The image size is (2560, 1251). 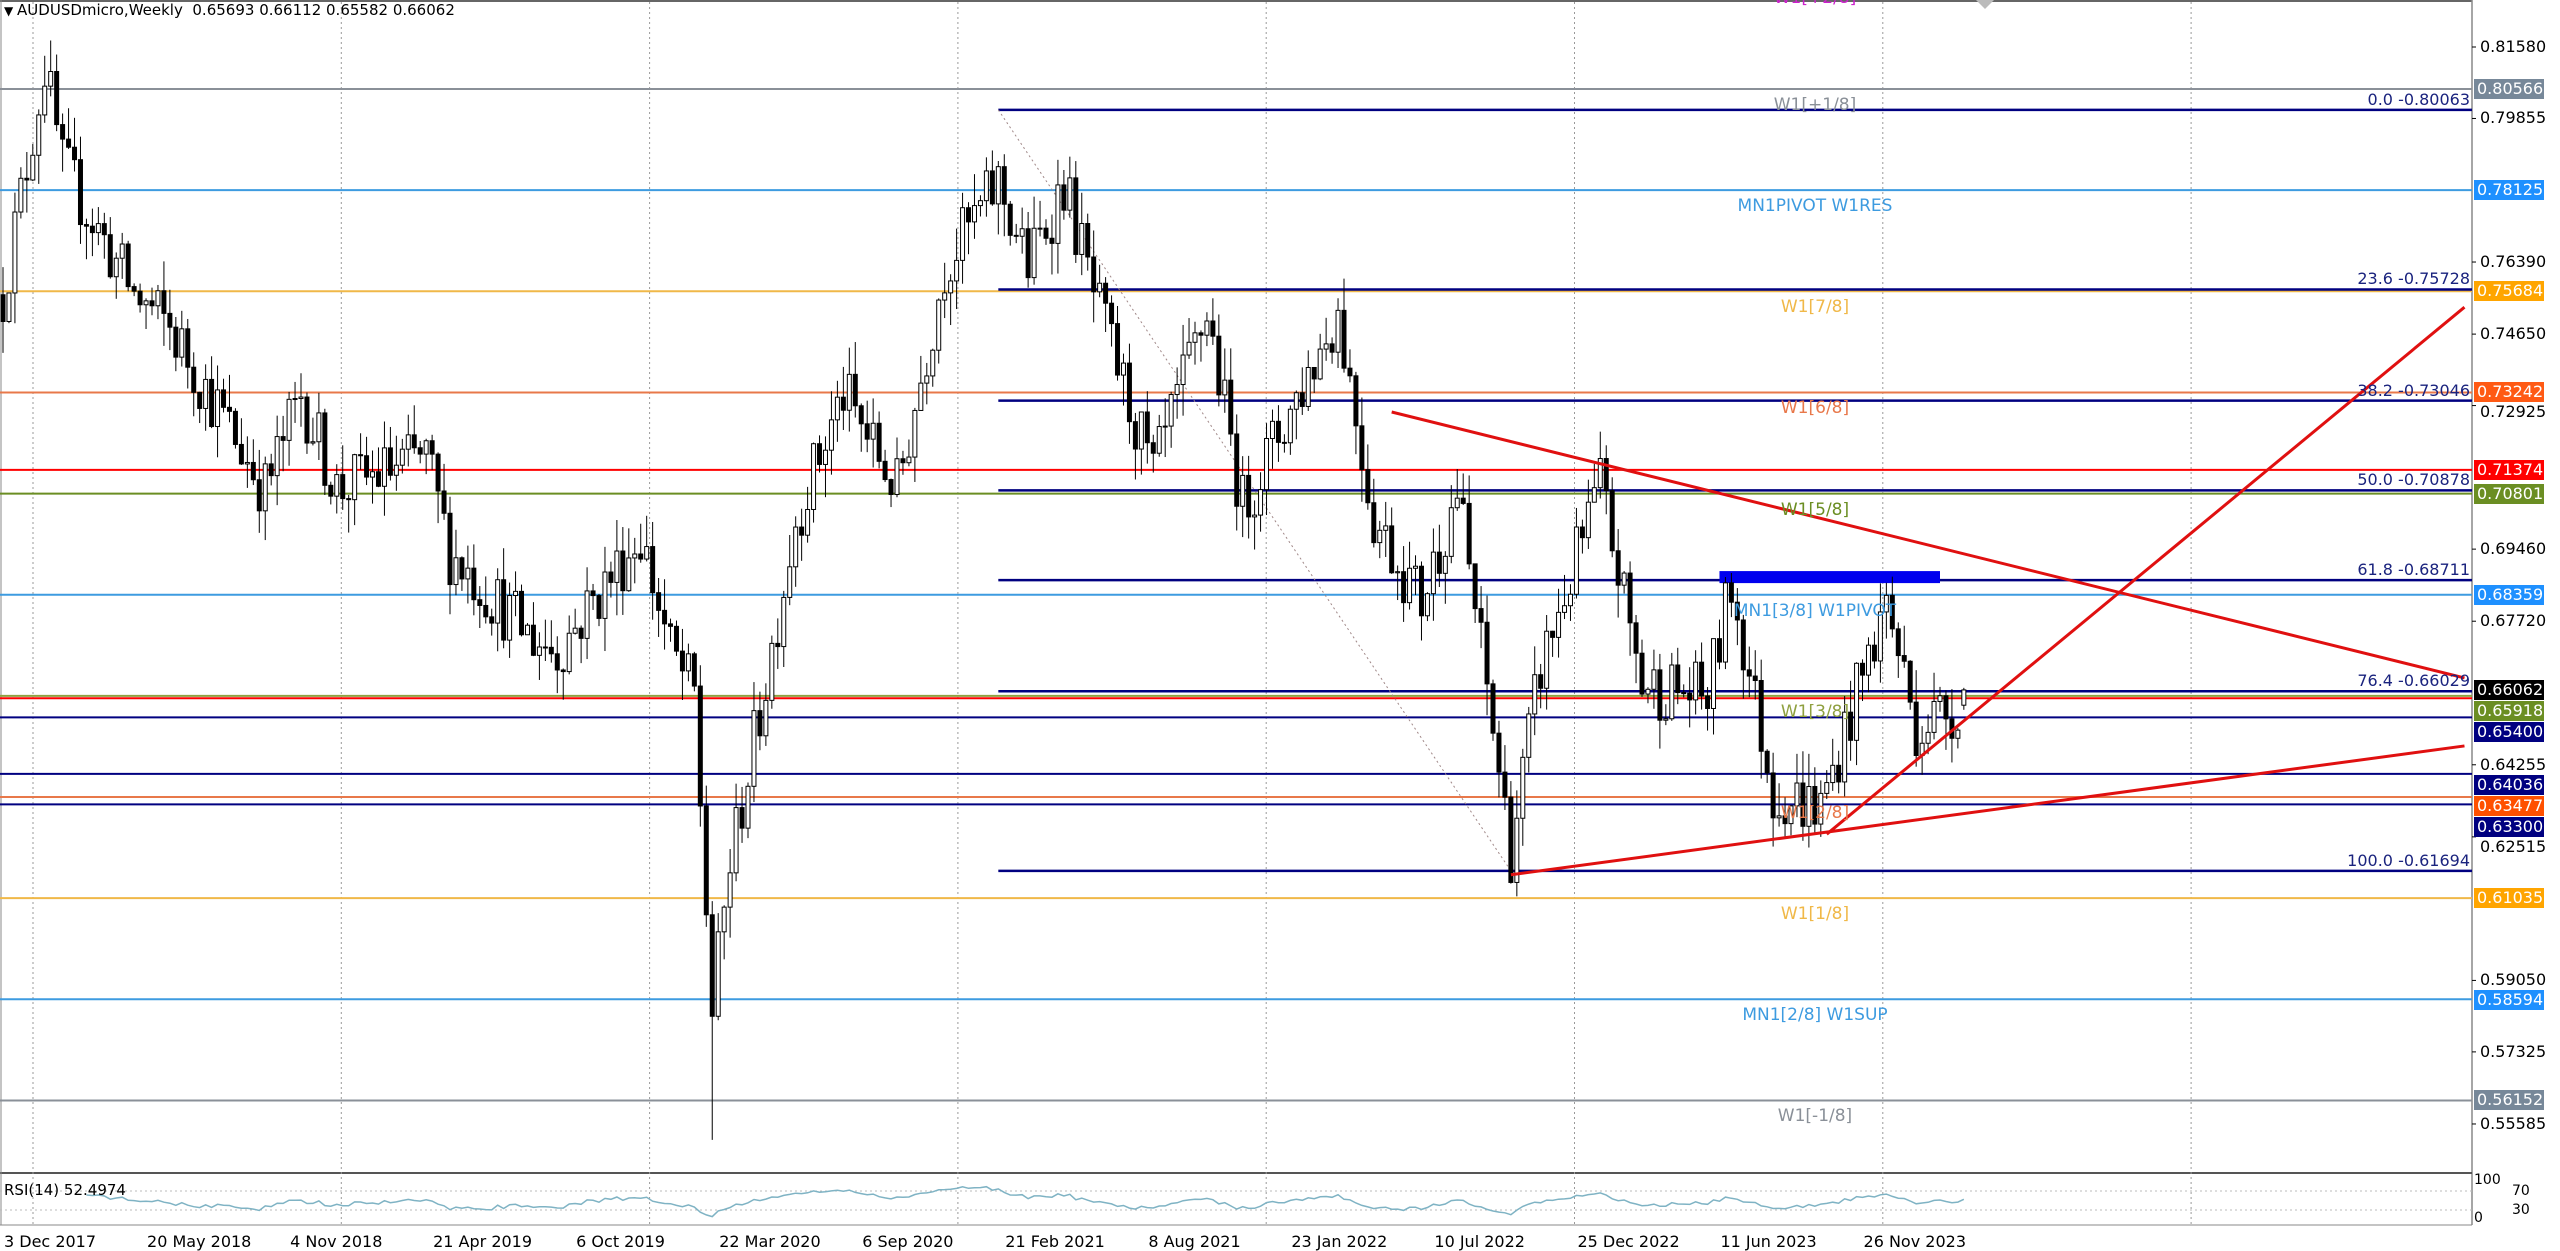 What do you see at coordinates (908, 1241) in the screenshot?
I see `date-tick-label: 6 Sep 2020` at bounding box center [908, 1241].